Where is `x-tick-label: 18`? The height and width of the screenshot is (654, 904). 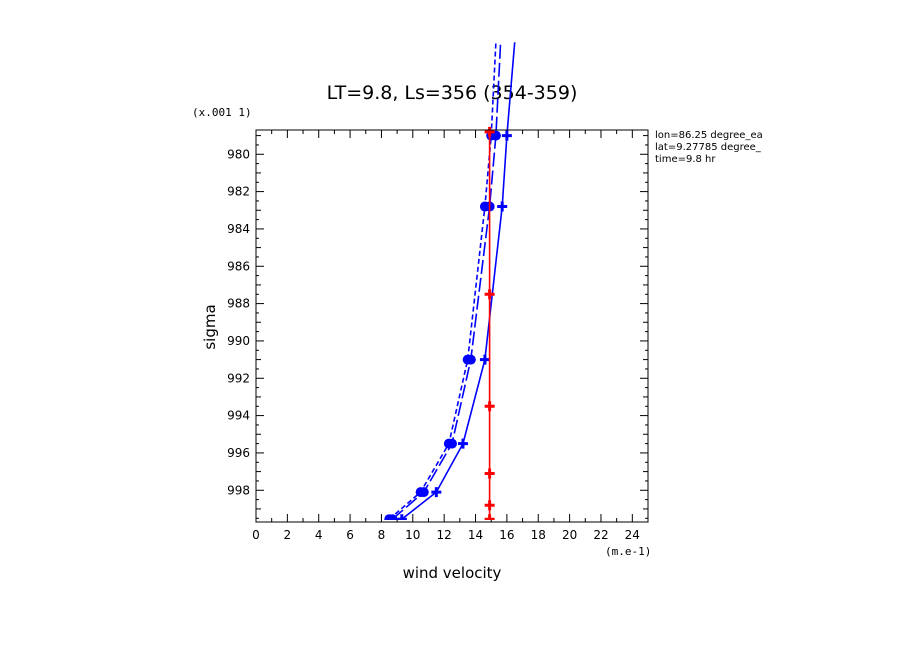 x-tick-label: 18 is located at coordinates (538, 535).